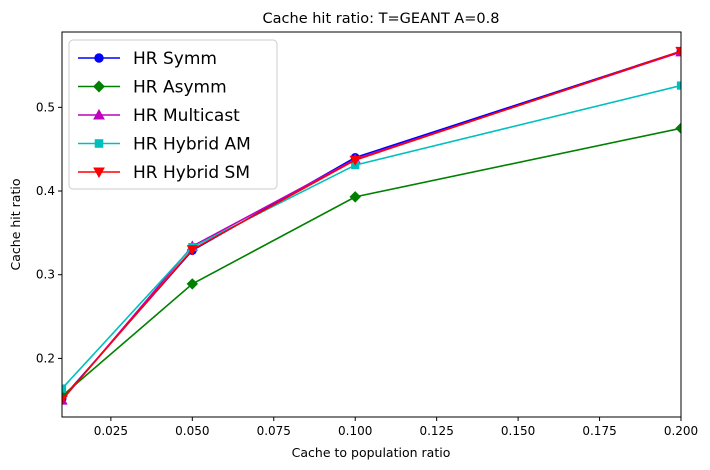  I want to click on legend-item: HR Symm, so click(147, 59).